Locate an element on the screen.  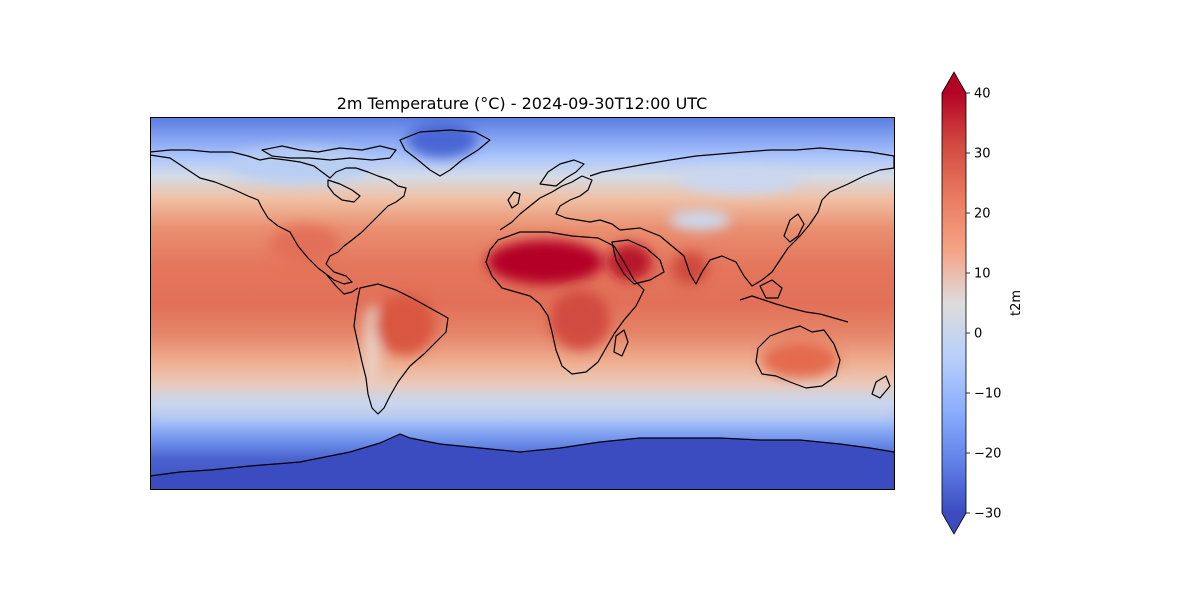
coastline-arctic-islands is located at coordinates (329, 153).